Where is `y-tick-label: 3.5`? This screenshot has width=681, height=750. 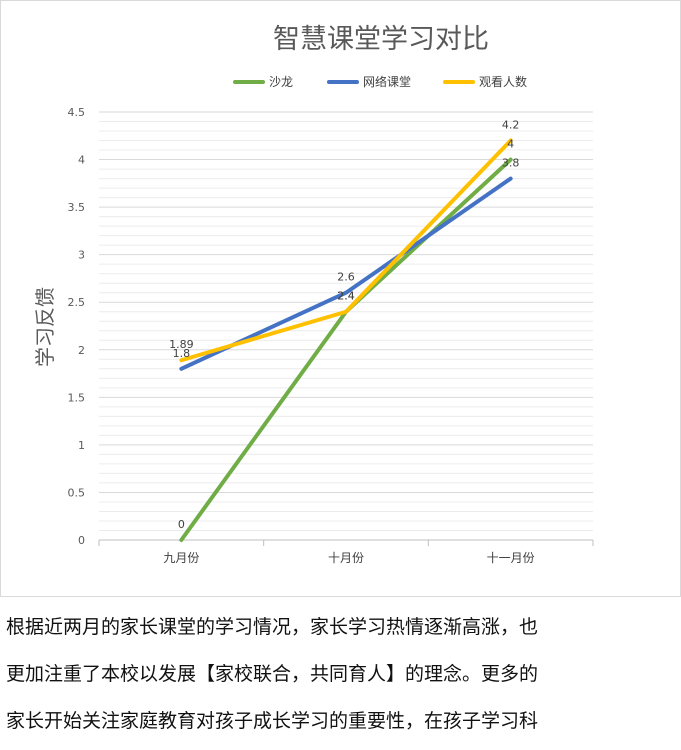
y-tick-label: 3.5 is located at coordinates (77, 207).